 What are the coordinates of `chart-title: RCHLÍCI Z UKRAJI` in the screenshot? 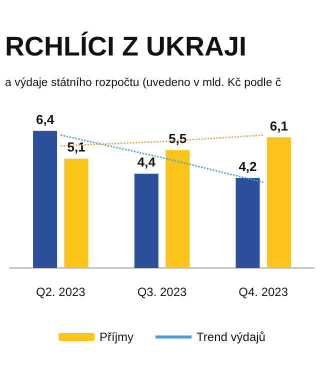 It's located at (125, 47).